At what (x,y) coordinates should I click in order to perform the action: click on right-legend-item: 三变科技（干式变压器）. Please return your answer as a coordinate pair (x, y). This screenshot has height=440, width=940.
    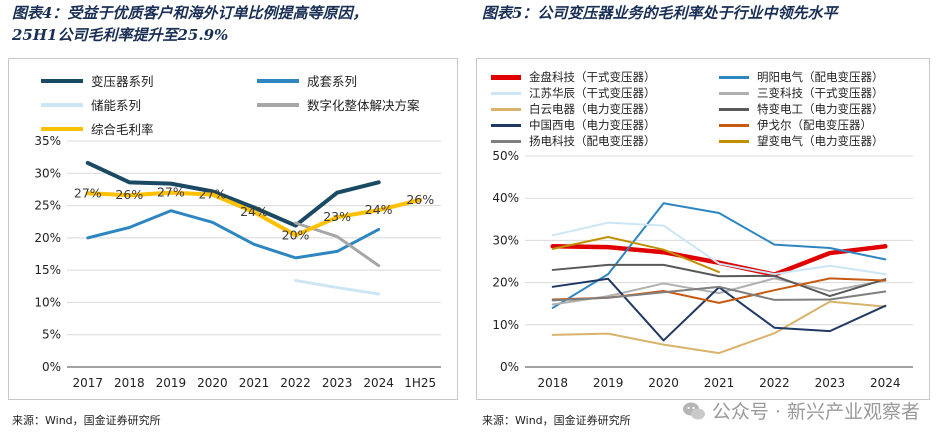
    Looking at the image, I should click on (801, 93).